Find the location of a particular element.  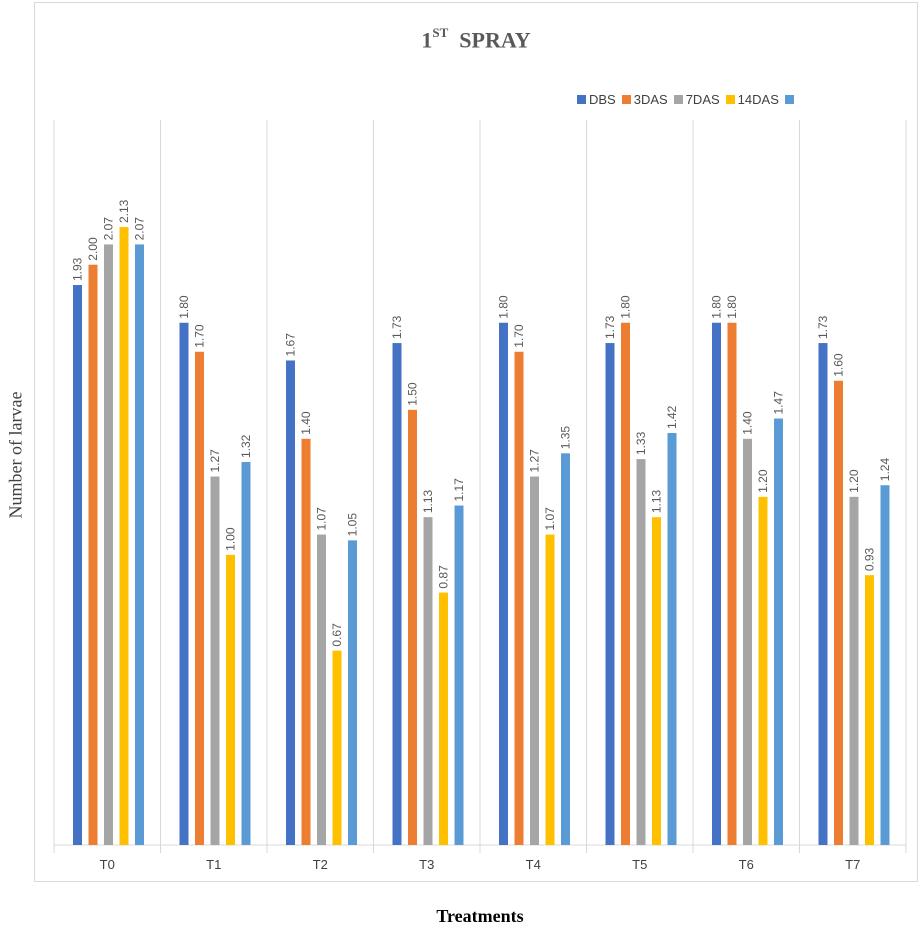

x-tick-label: T2 is located at coordinates (320, 864).